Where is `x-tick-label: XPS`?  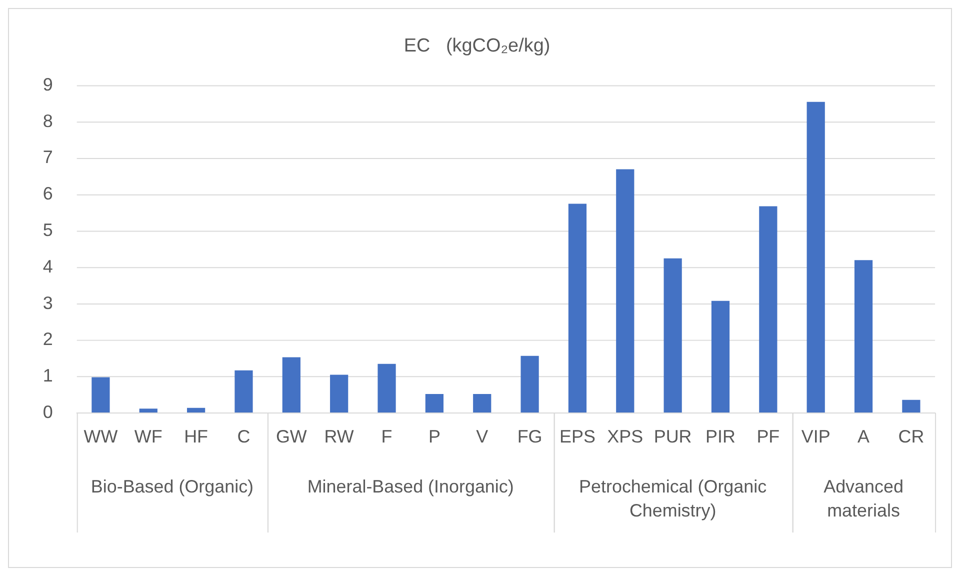
x-tick-label: XPS is located at coordinates (625, 436).